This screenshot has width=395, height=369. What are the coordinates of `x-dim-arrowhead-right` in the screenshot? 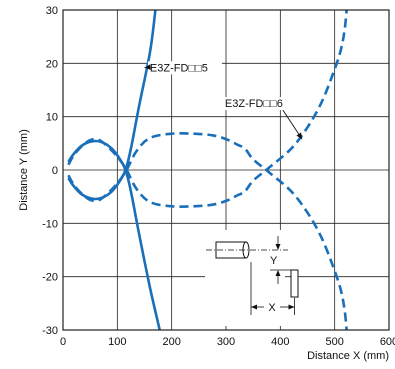 It's located at (291, 307).